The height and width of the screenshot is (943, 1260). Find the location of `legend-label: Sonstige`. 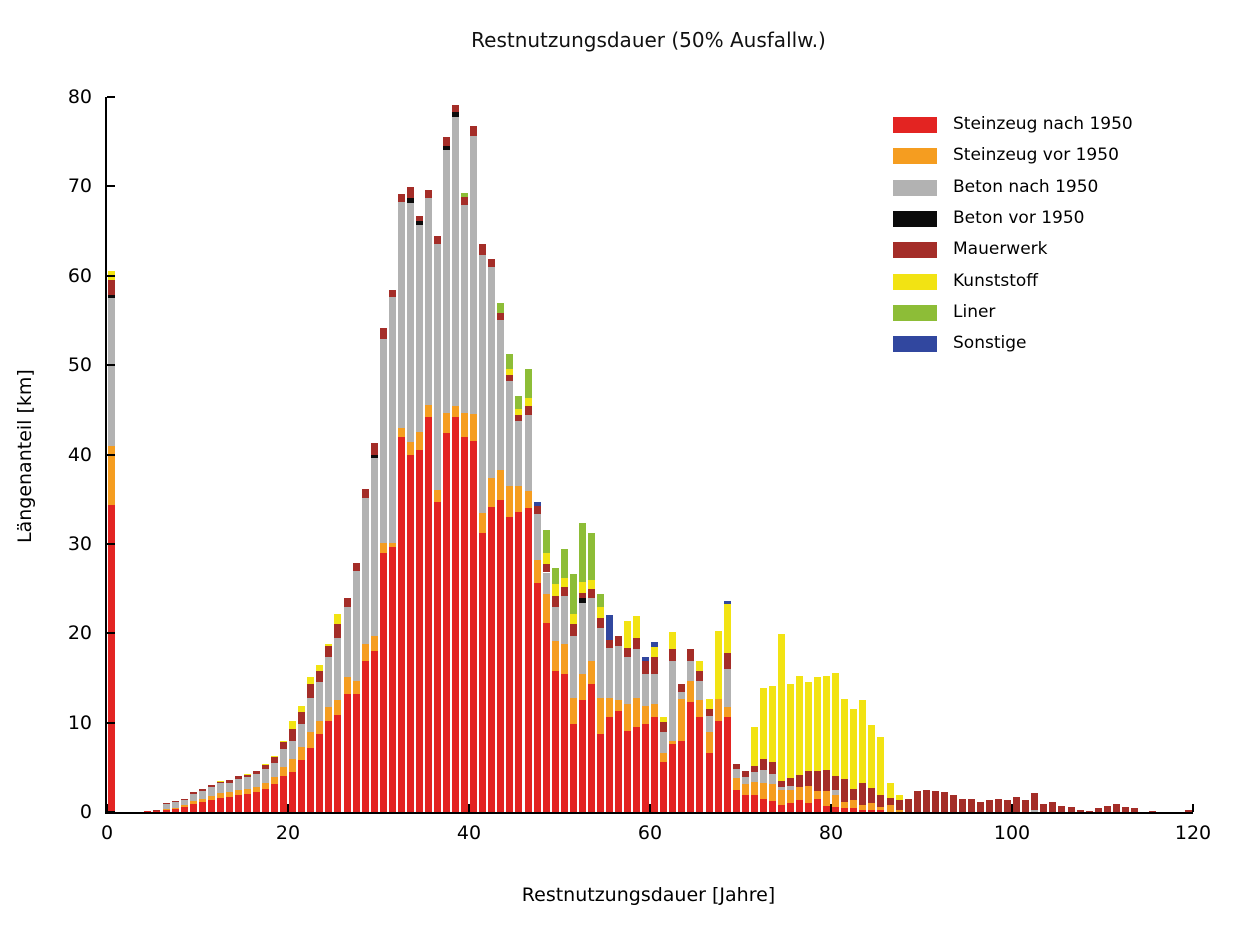

legend-label: Sonstige is located at coordinates (990, 343).